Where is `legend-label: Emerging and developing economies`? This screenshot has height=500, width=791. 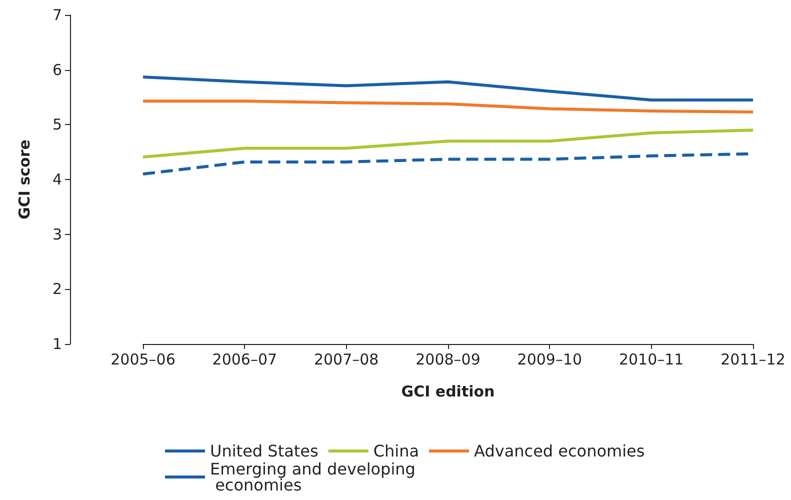
legend-label: Emerging and developing economies is located at coordinates (313, 477).